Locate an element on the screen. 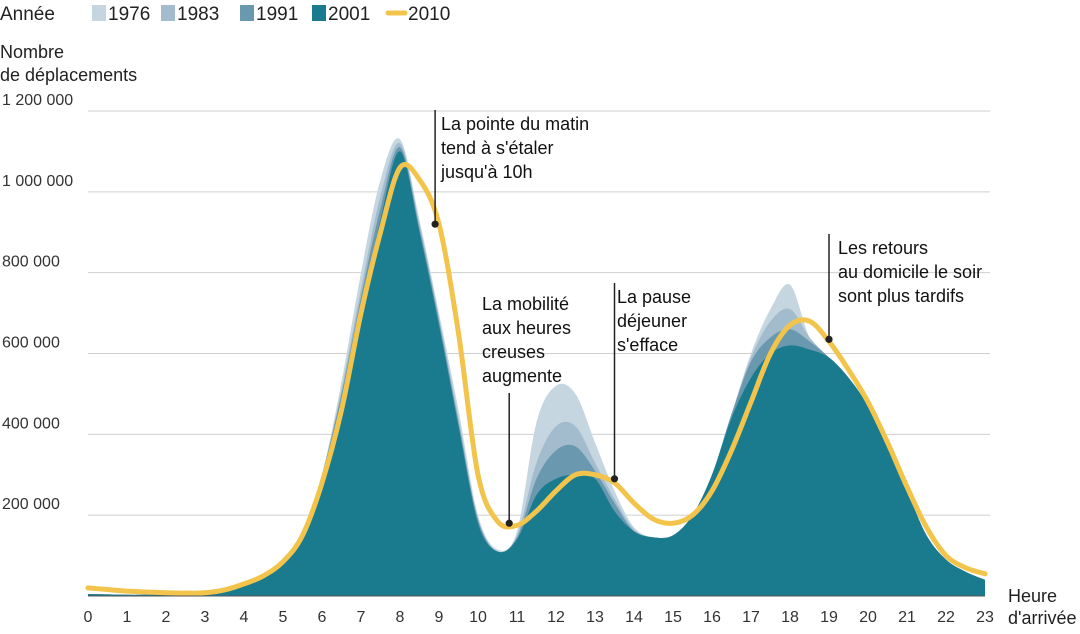  annotation-text: déjeuner is located at coordinates (652, 321).